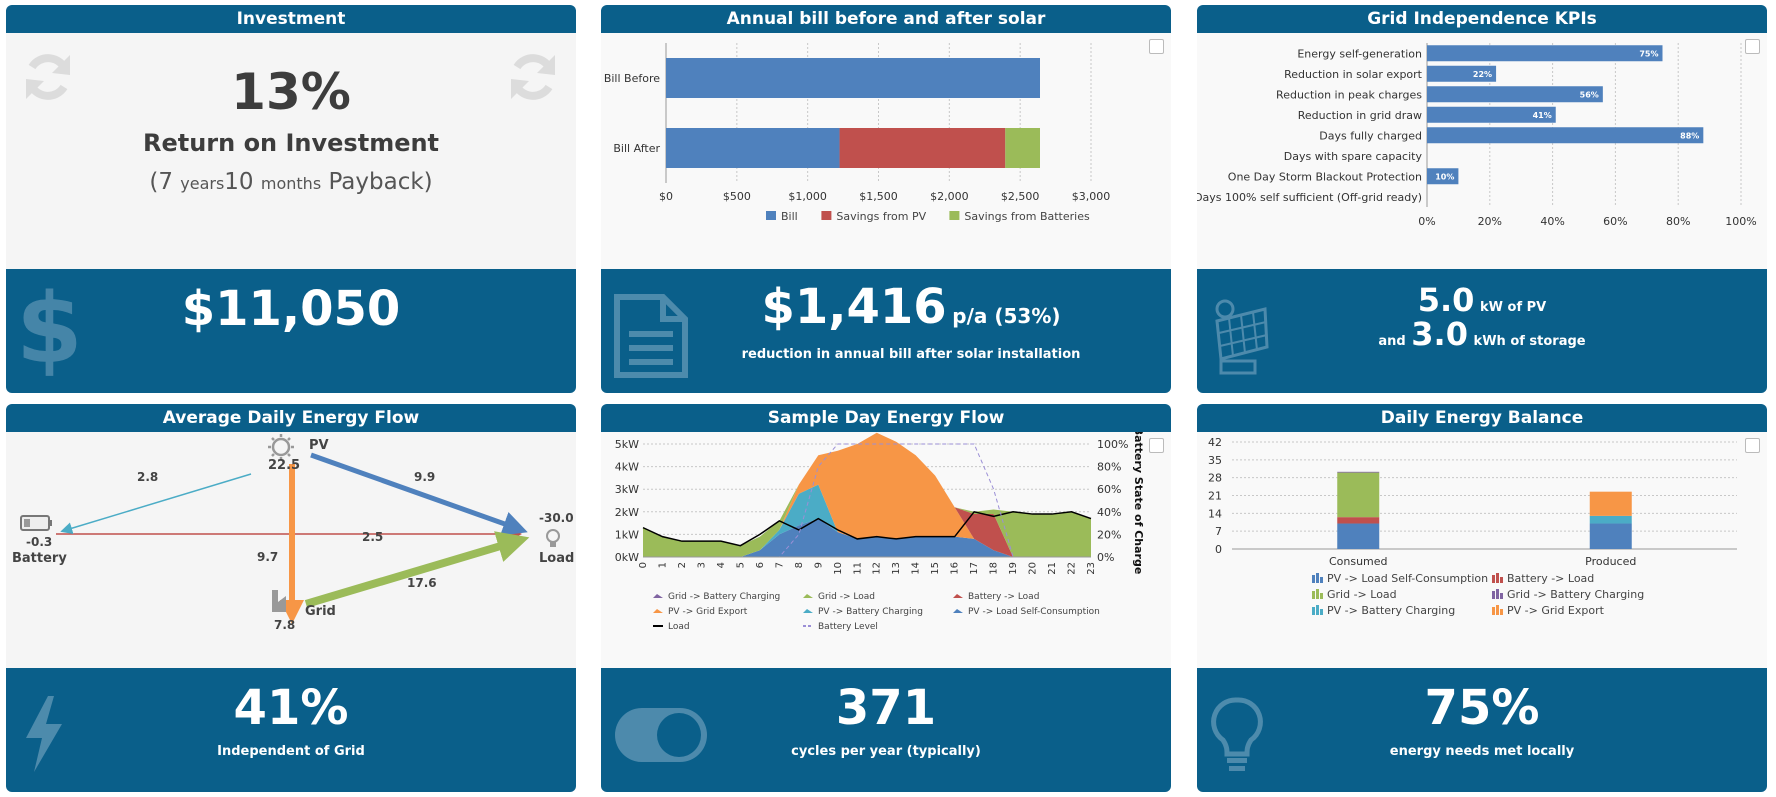 This screenshot has width=1776, height=797. Describe the element at coordinates (760, 565) in the screenshot. I see `x-tick-label: 6` at that location.